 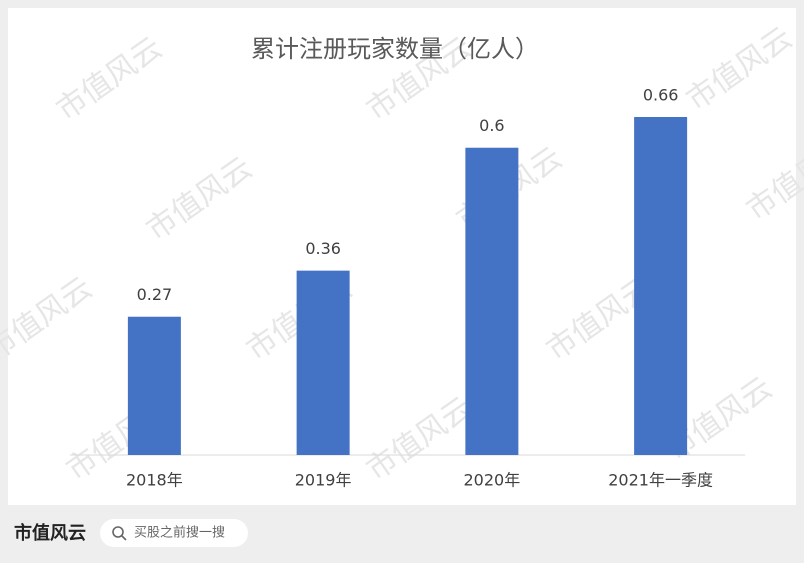 I want to click on value-label: 0.6, so click(x=491, y=125).